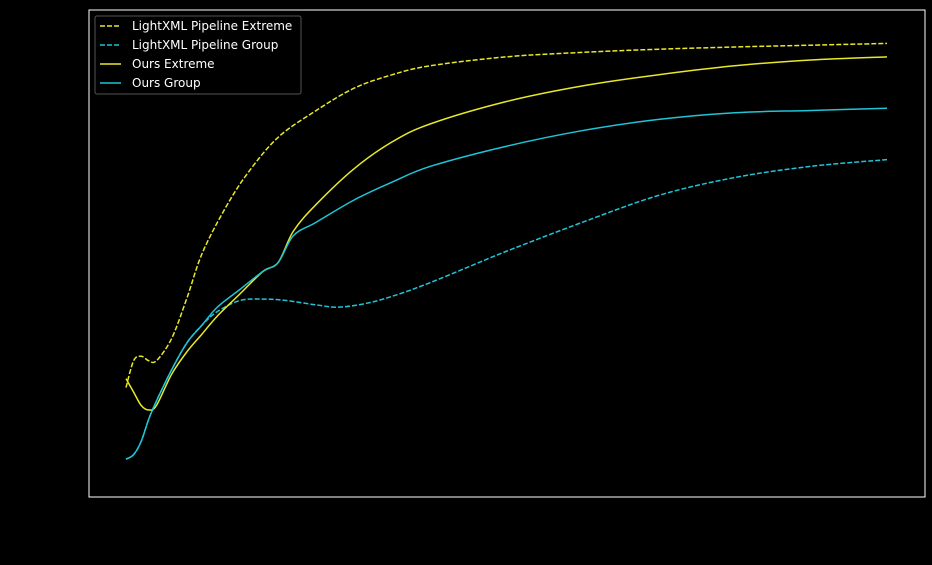 Image resolution: width=932 pixels, height=565 pixels. What do you see at coordinates (212, 26) in the screenshot?
I see `legend-label-lightxml-pipeline-extreme: LightXML Pipeline Extreme` at bounding box center [212, 26].